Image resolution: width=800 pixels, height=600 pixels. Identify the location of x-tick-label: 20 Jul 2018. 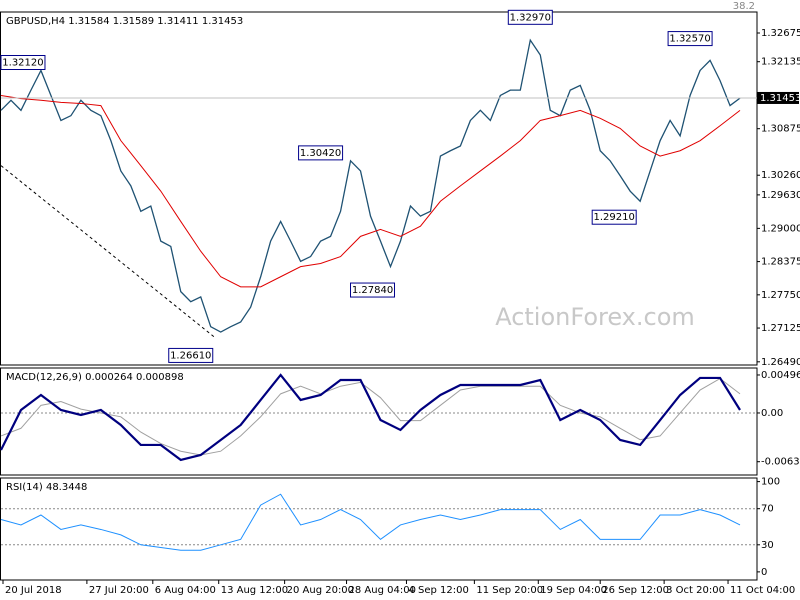
(33, 590).